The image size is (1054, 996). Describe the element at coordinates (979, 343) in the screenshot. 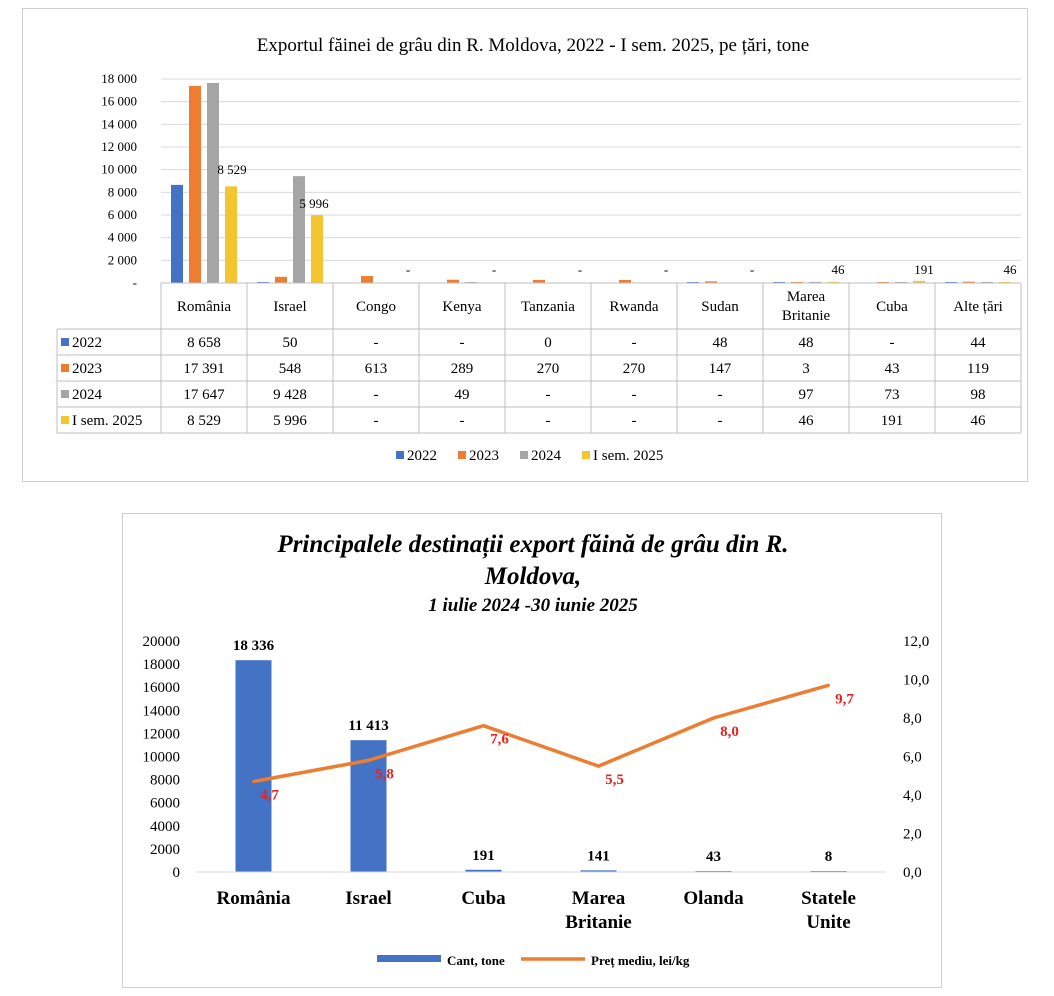

I see `table-cell: 44` at that location.